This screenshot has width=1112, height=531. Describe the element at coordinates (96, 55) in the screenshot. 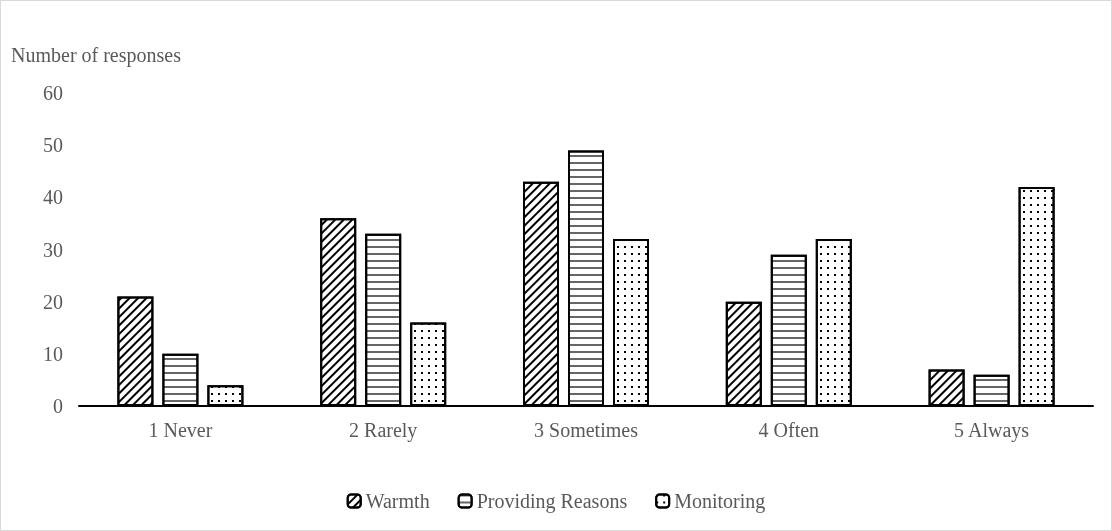

I see `y-axis-title: Number of responses` at that location.